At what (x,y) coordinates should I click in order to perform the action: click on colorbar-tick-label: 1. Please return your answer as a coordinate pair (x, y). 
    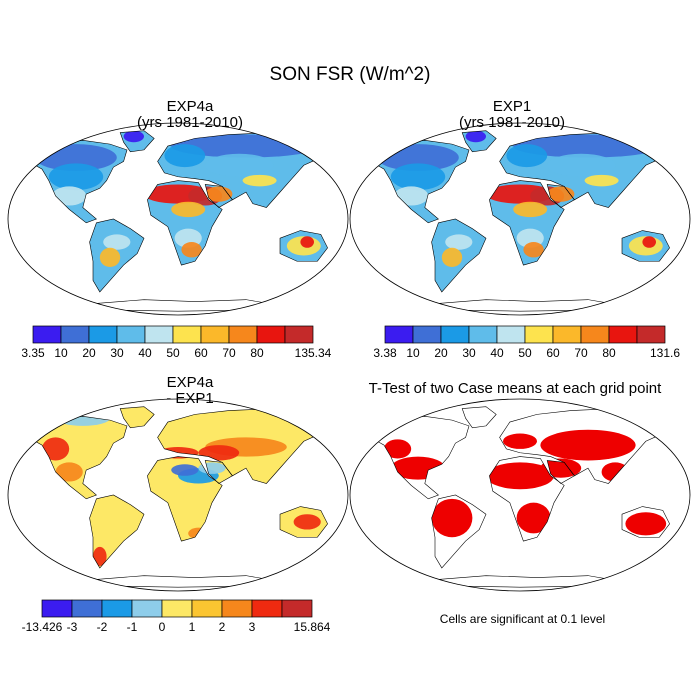
    Looking at the image, I should click on (192, 627).